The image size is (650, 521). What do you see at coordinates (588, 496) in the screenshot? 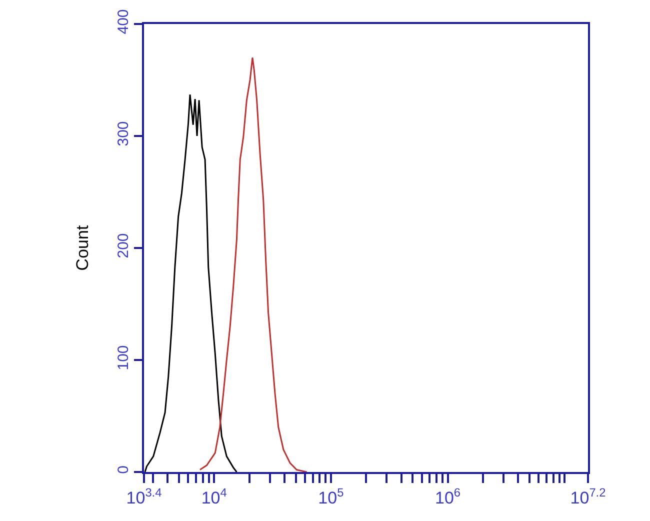
I see `x-tick-label: 10$^{7.2}$` at bounding box center [588, 496].